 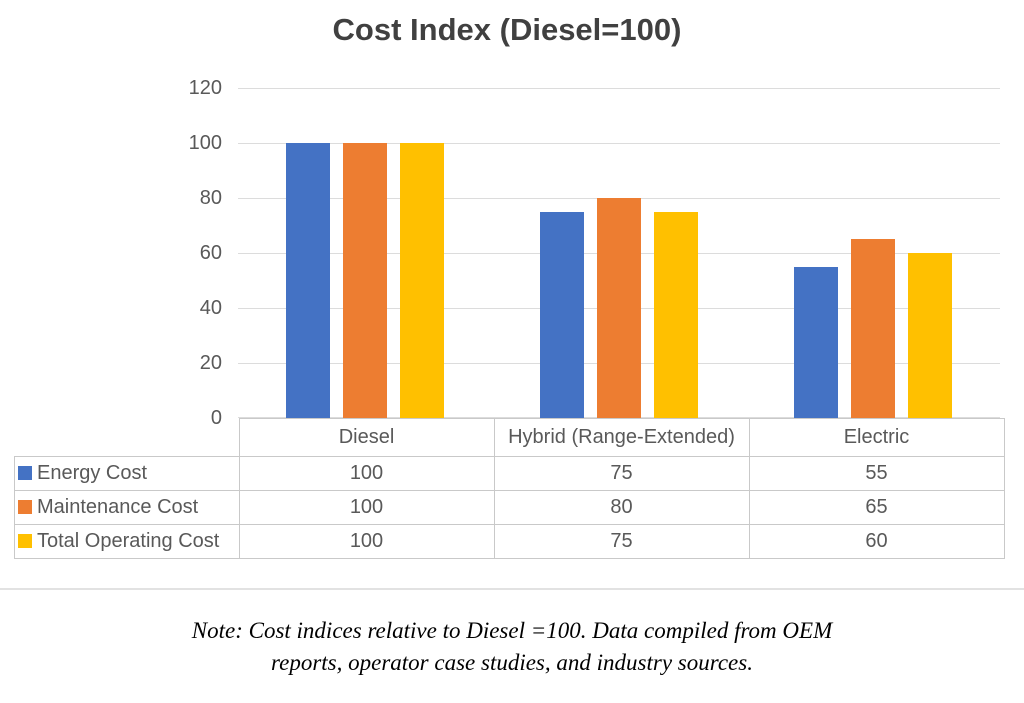 What do you see at coordinates (621, 541) in the screenshot?
I see `value-cell-total-operating-cost-hybrid-range-extended: 75` at bounding box center [621, 541].